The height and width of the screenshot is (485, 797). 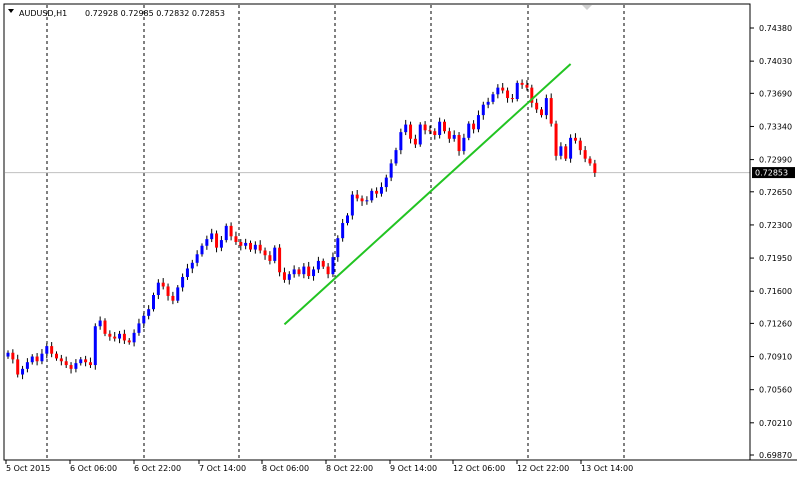 I want to click on y-tick-label: 0.73690, so click(x=775, y=93).